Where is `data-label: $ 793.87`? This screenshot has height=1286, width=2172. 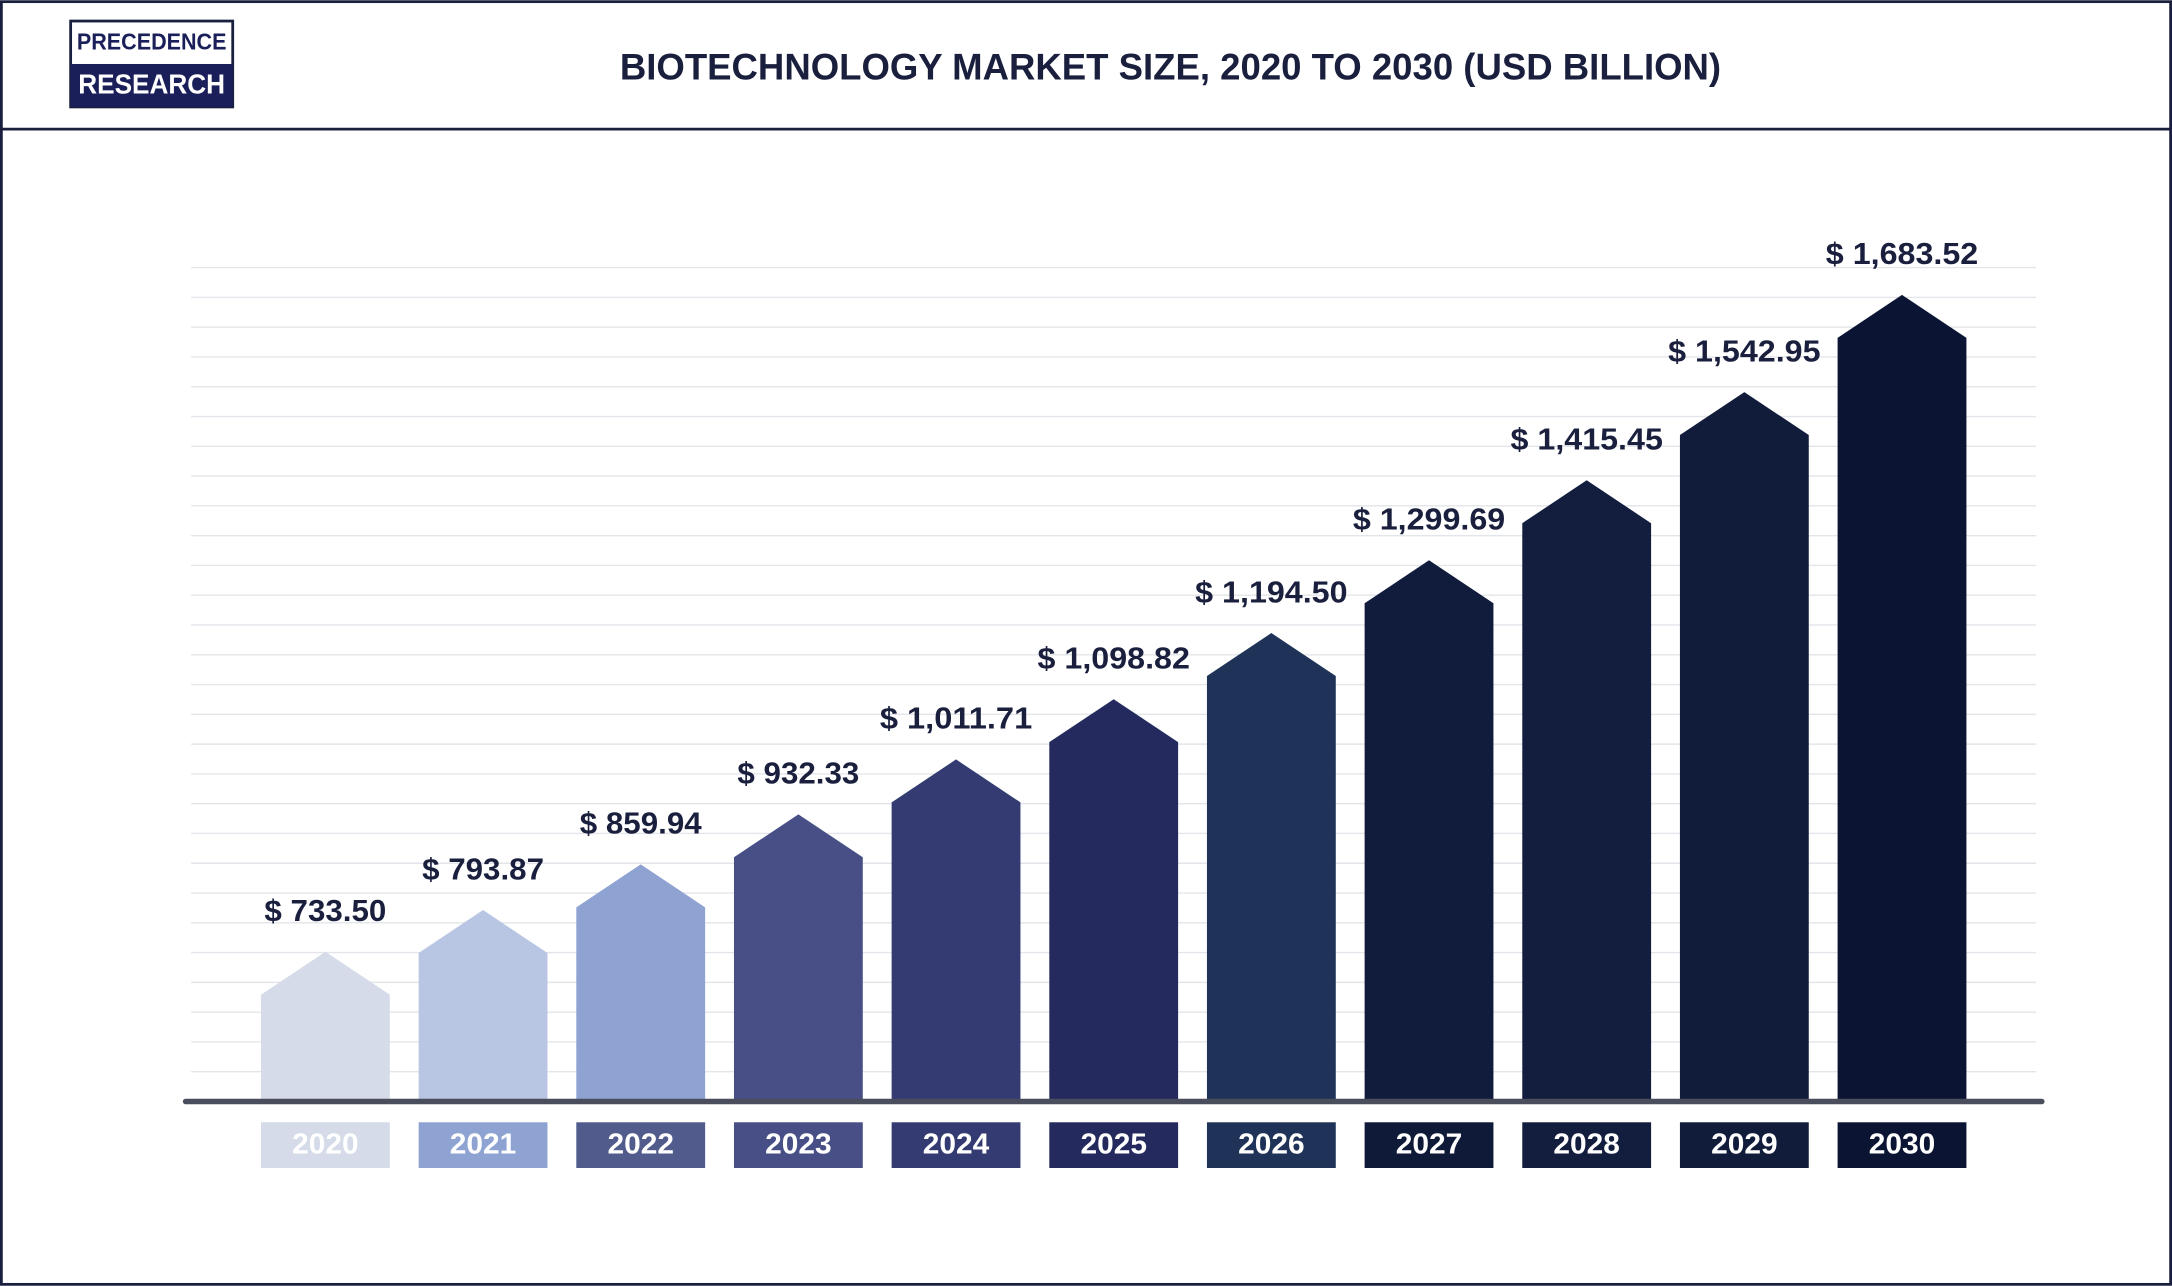
data-label: $ 793.87 is located at coordinates (483, 869).